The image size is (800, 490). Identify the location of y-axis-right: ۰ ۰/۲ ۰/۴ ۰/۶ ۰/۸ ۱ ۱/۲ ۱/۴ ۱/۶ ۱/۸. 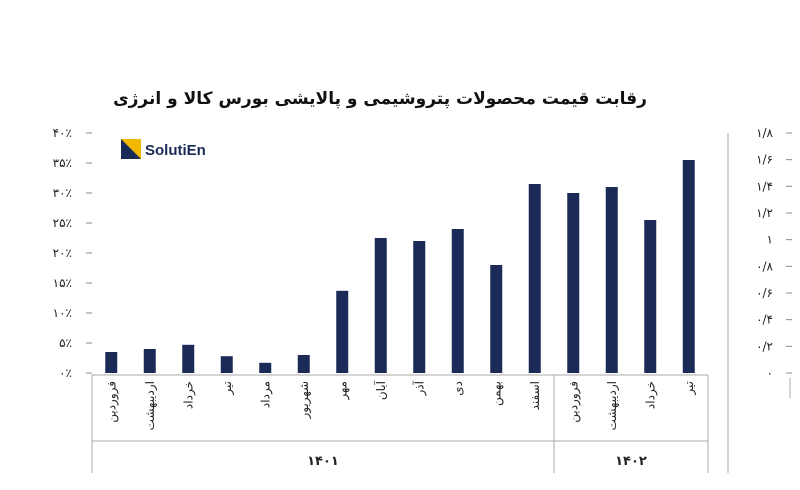
(759, 299).